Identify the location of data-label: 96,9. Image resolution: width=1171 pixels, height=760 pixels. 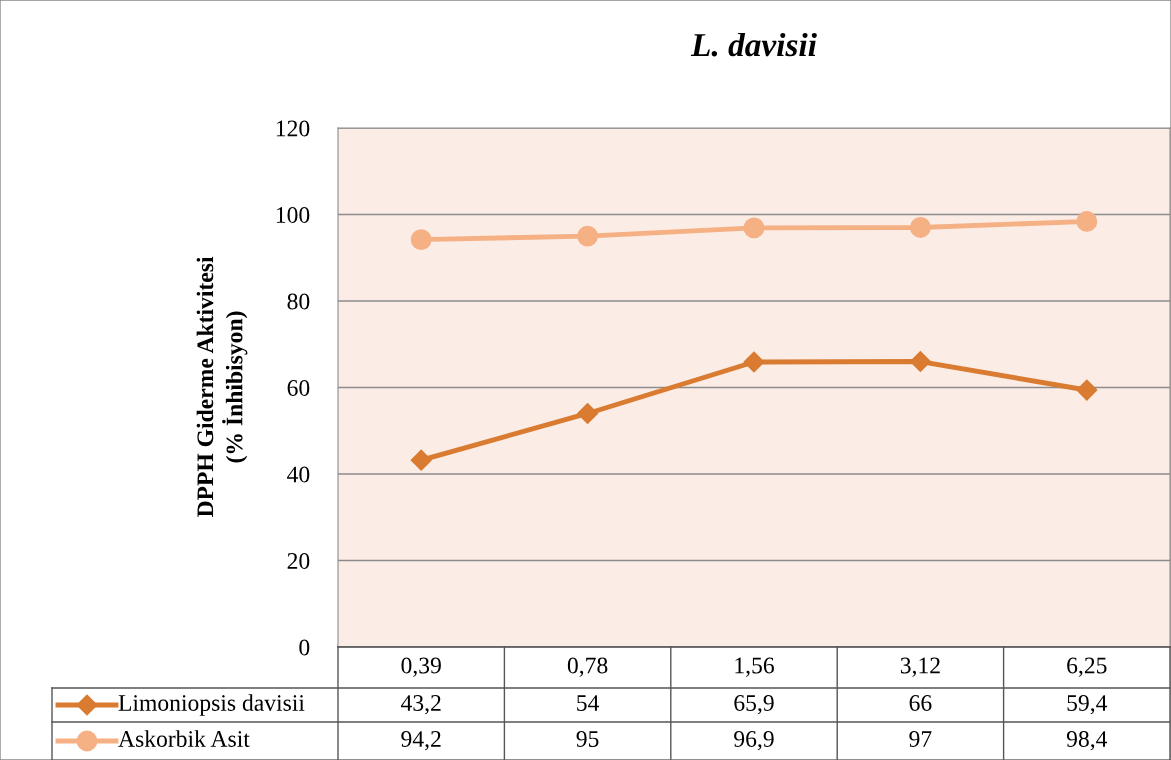
(754, 741).